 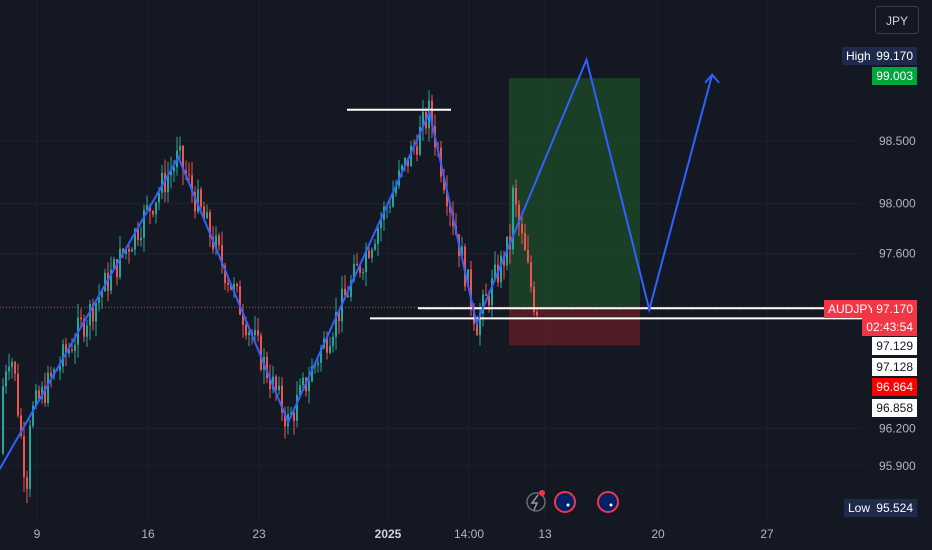 What do you see at coordinates (568, 505) in the screenshot?
I see `flag-star-icon` at bounding box center [568, 505].